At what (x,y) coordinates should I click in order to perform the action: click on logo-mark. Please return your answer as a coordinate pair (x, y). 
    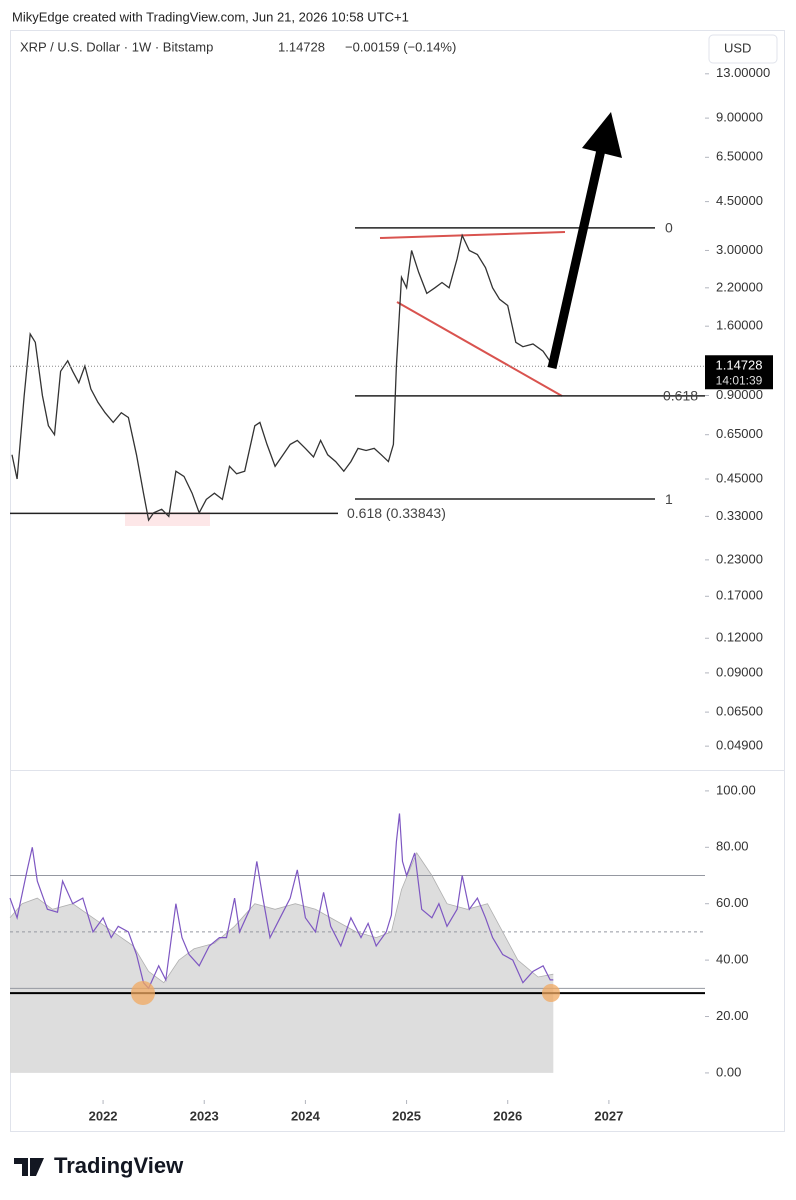
    Looking at the image, I should click on (29, 1167).